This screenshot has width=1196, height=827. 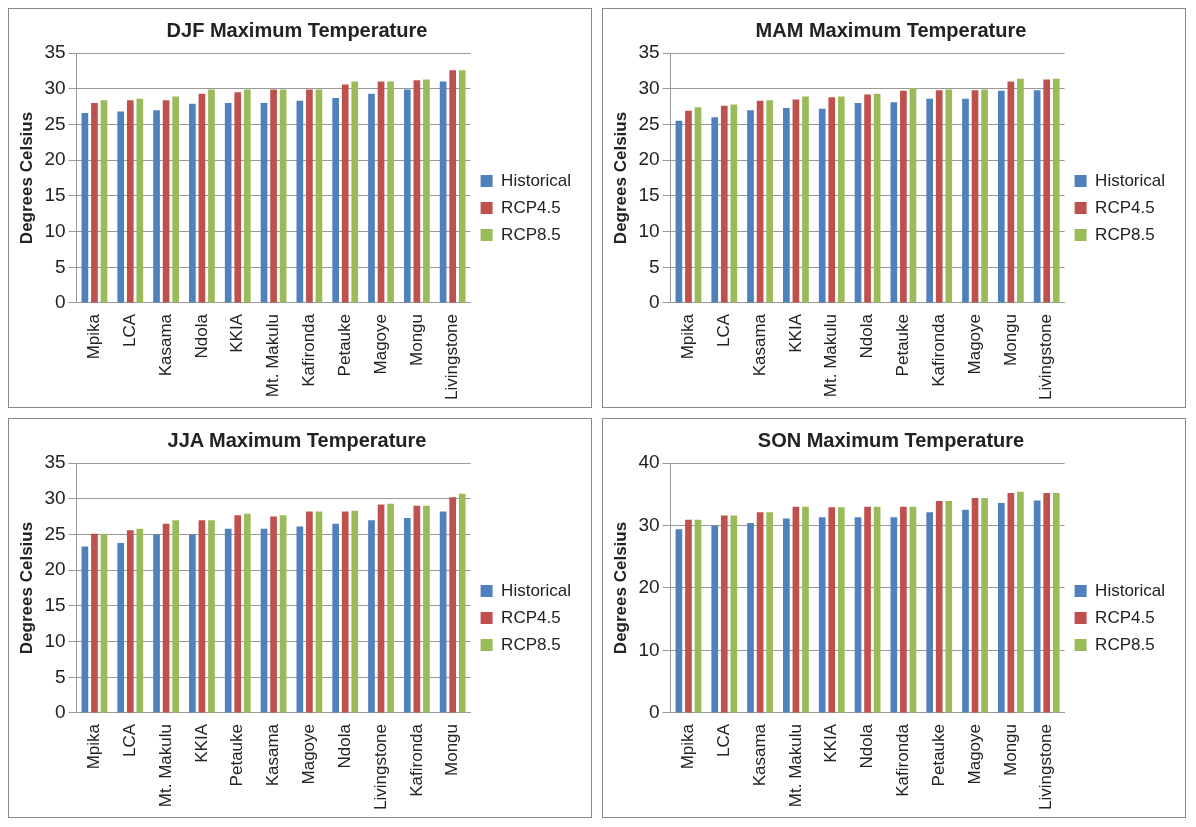 I want to click on chart-title: MAM Maximum Temperature, so click(x=891, y=29).